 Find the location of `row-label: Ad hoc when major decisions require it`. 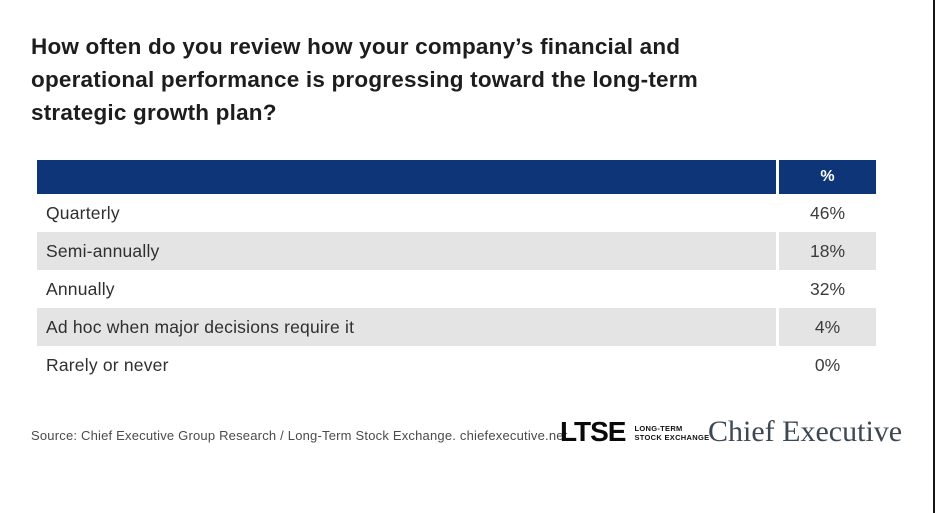

row-label: Ad hoc when major decisions require it is located at coordinates (200, 326).